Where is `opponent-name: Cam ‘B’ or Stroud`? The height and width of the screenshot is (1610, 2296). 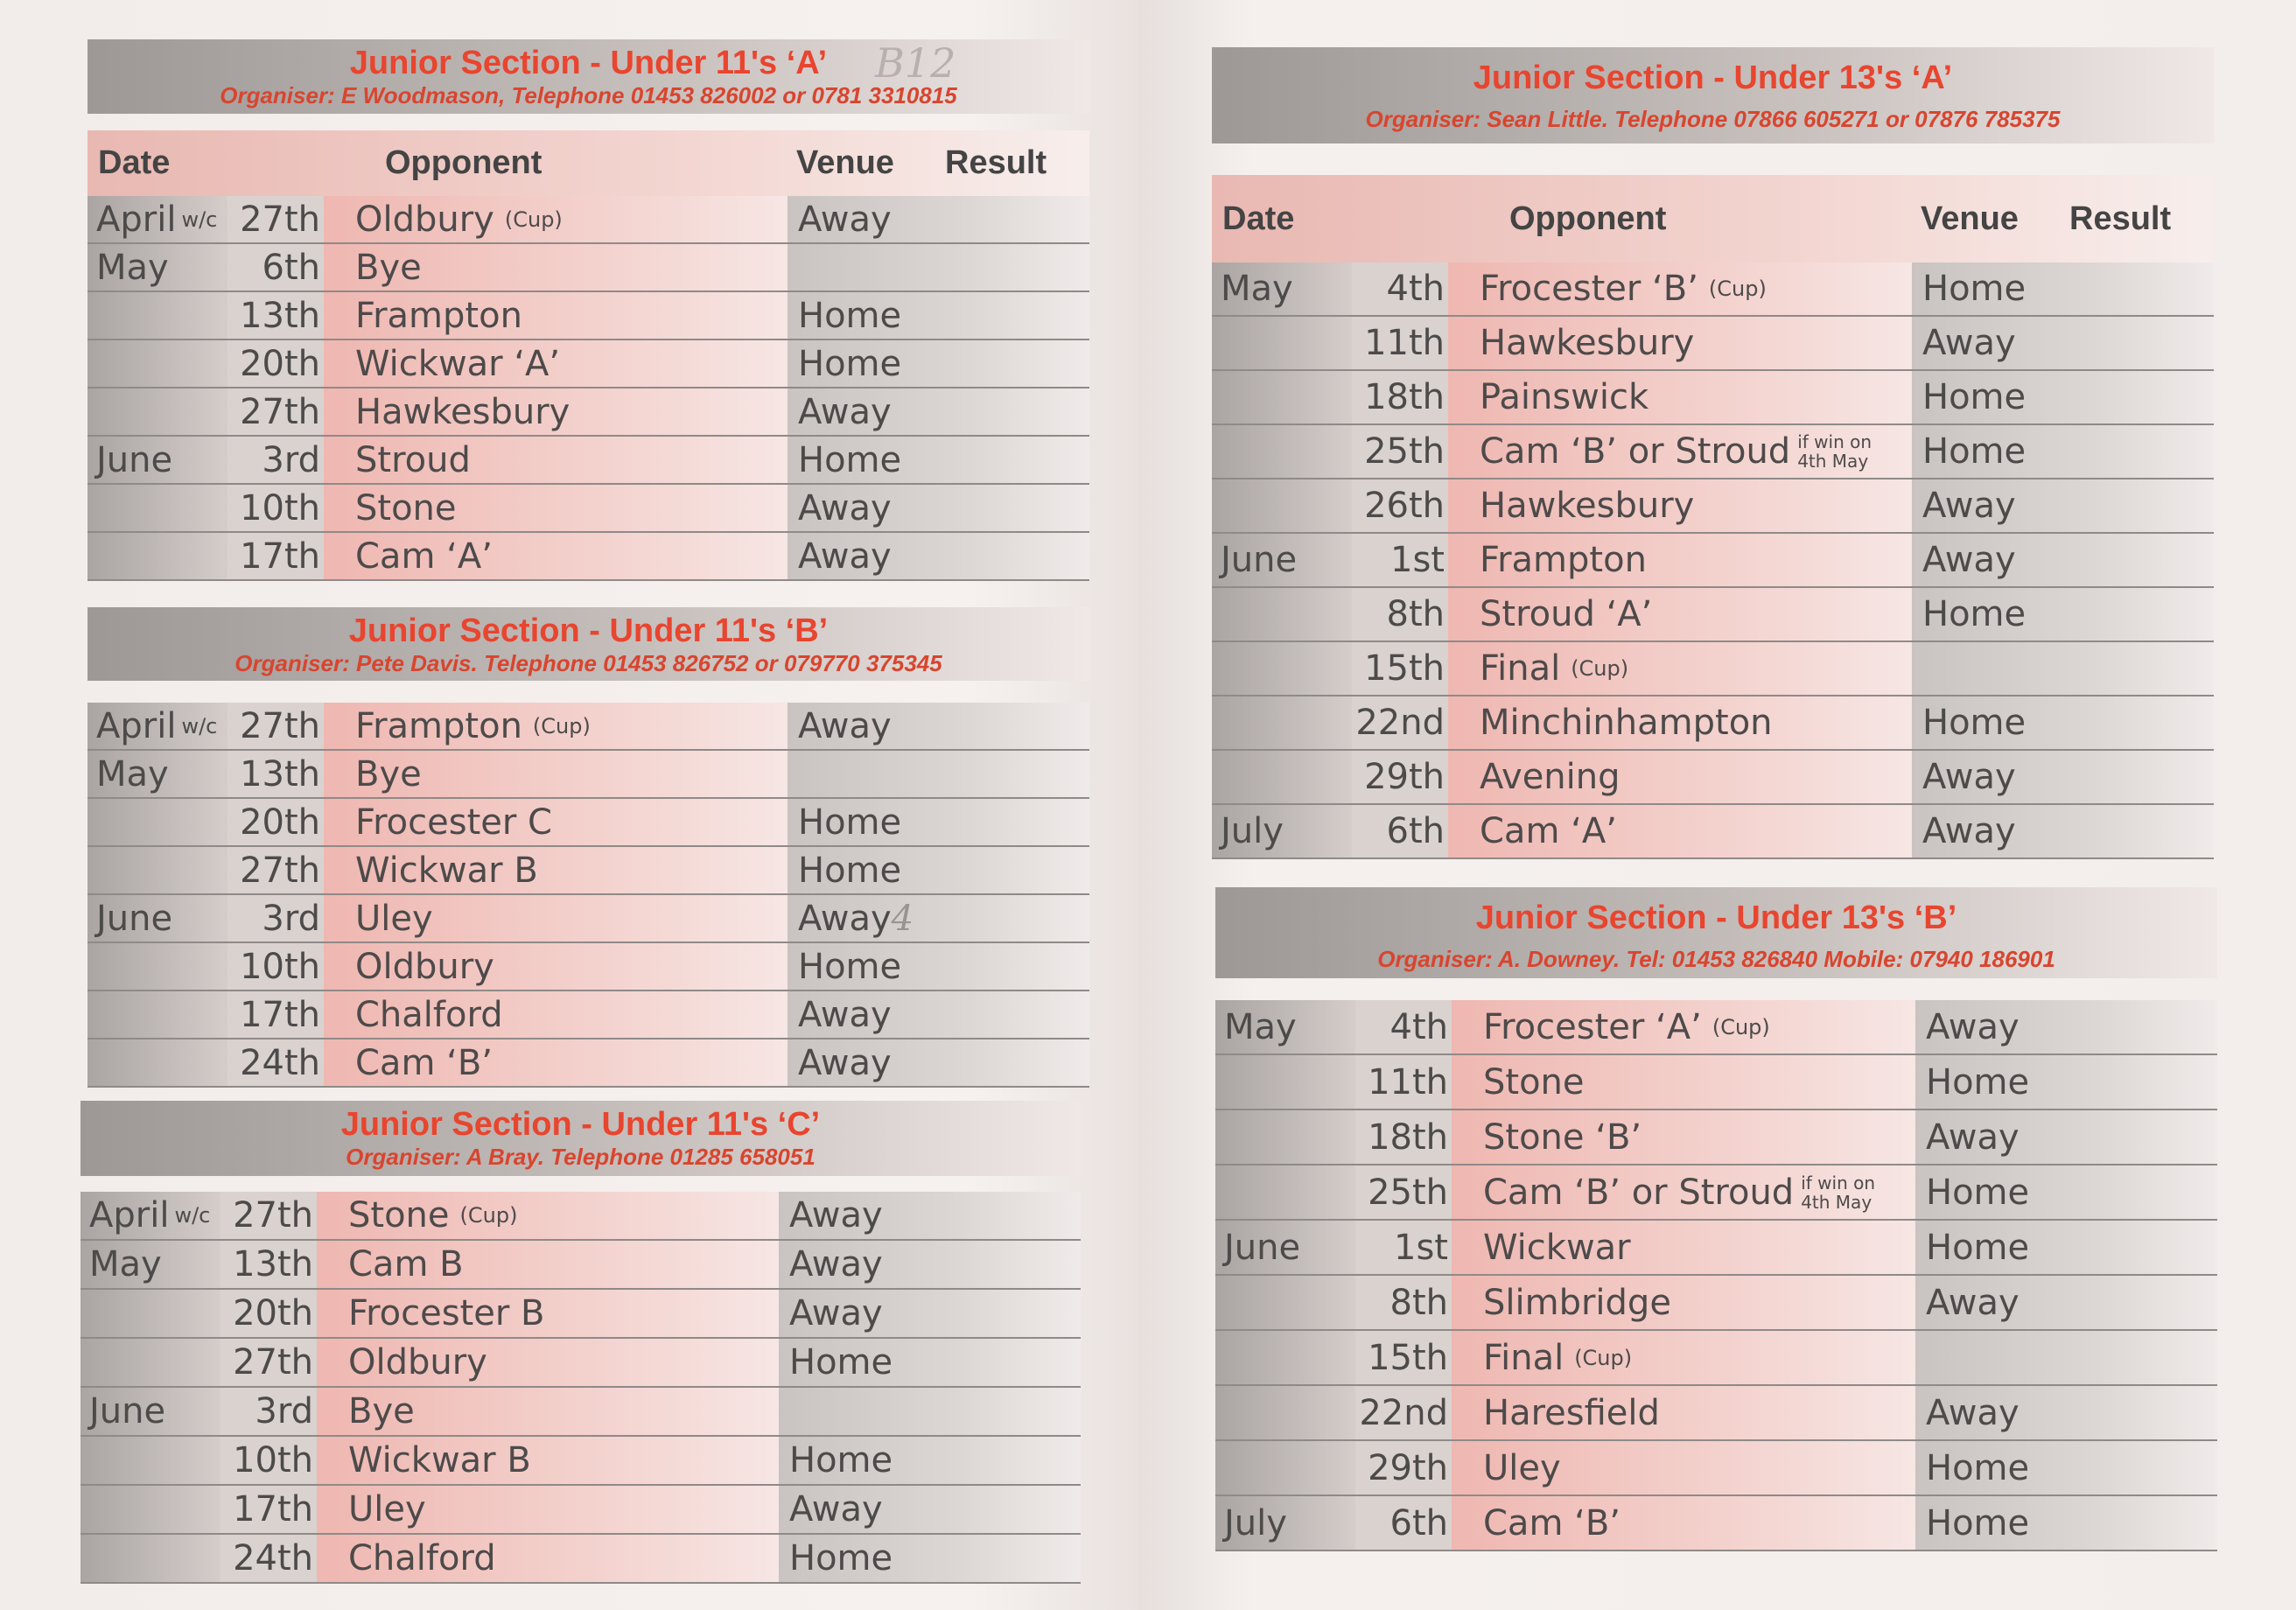
opponent-name: Cam ‘B’ or Stroud is located at coordinates (1635, 451).